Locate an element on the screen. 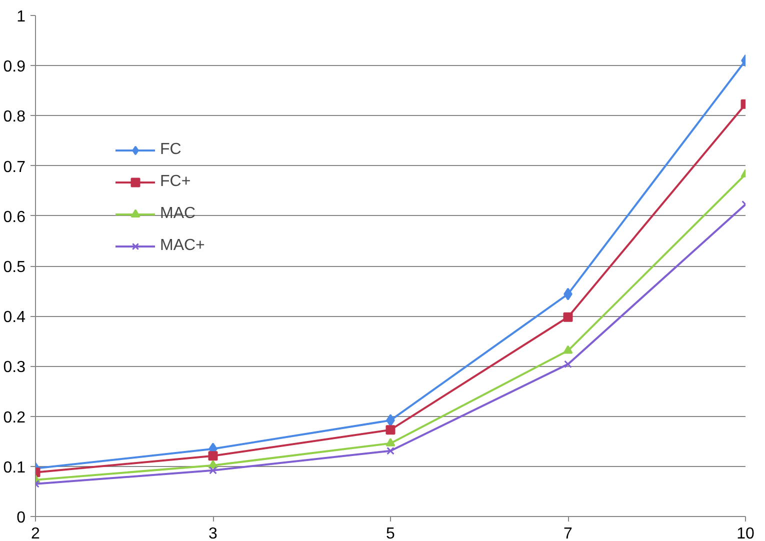 This screenshot has width=765, height=541. legend-label: FC is located at coordinates (171, 150).